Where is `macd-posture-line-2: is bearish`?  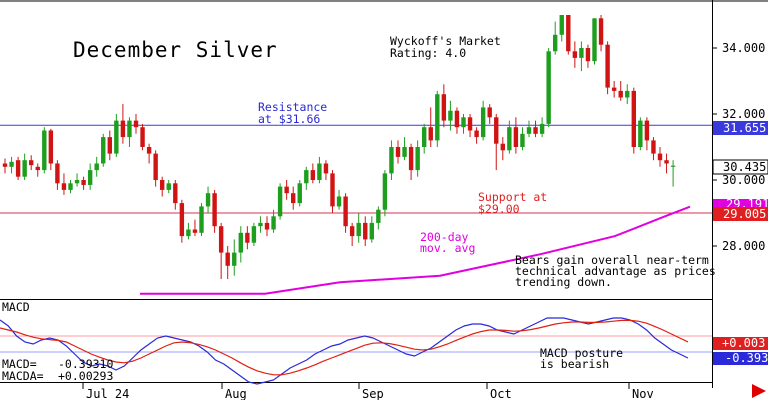 macd-posture-line-2: is bearish is located at coordinates (574, 364).